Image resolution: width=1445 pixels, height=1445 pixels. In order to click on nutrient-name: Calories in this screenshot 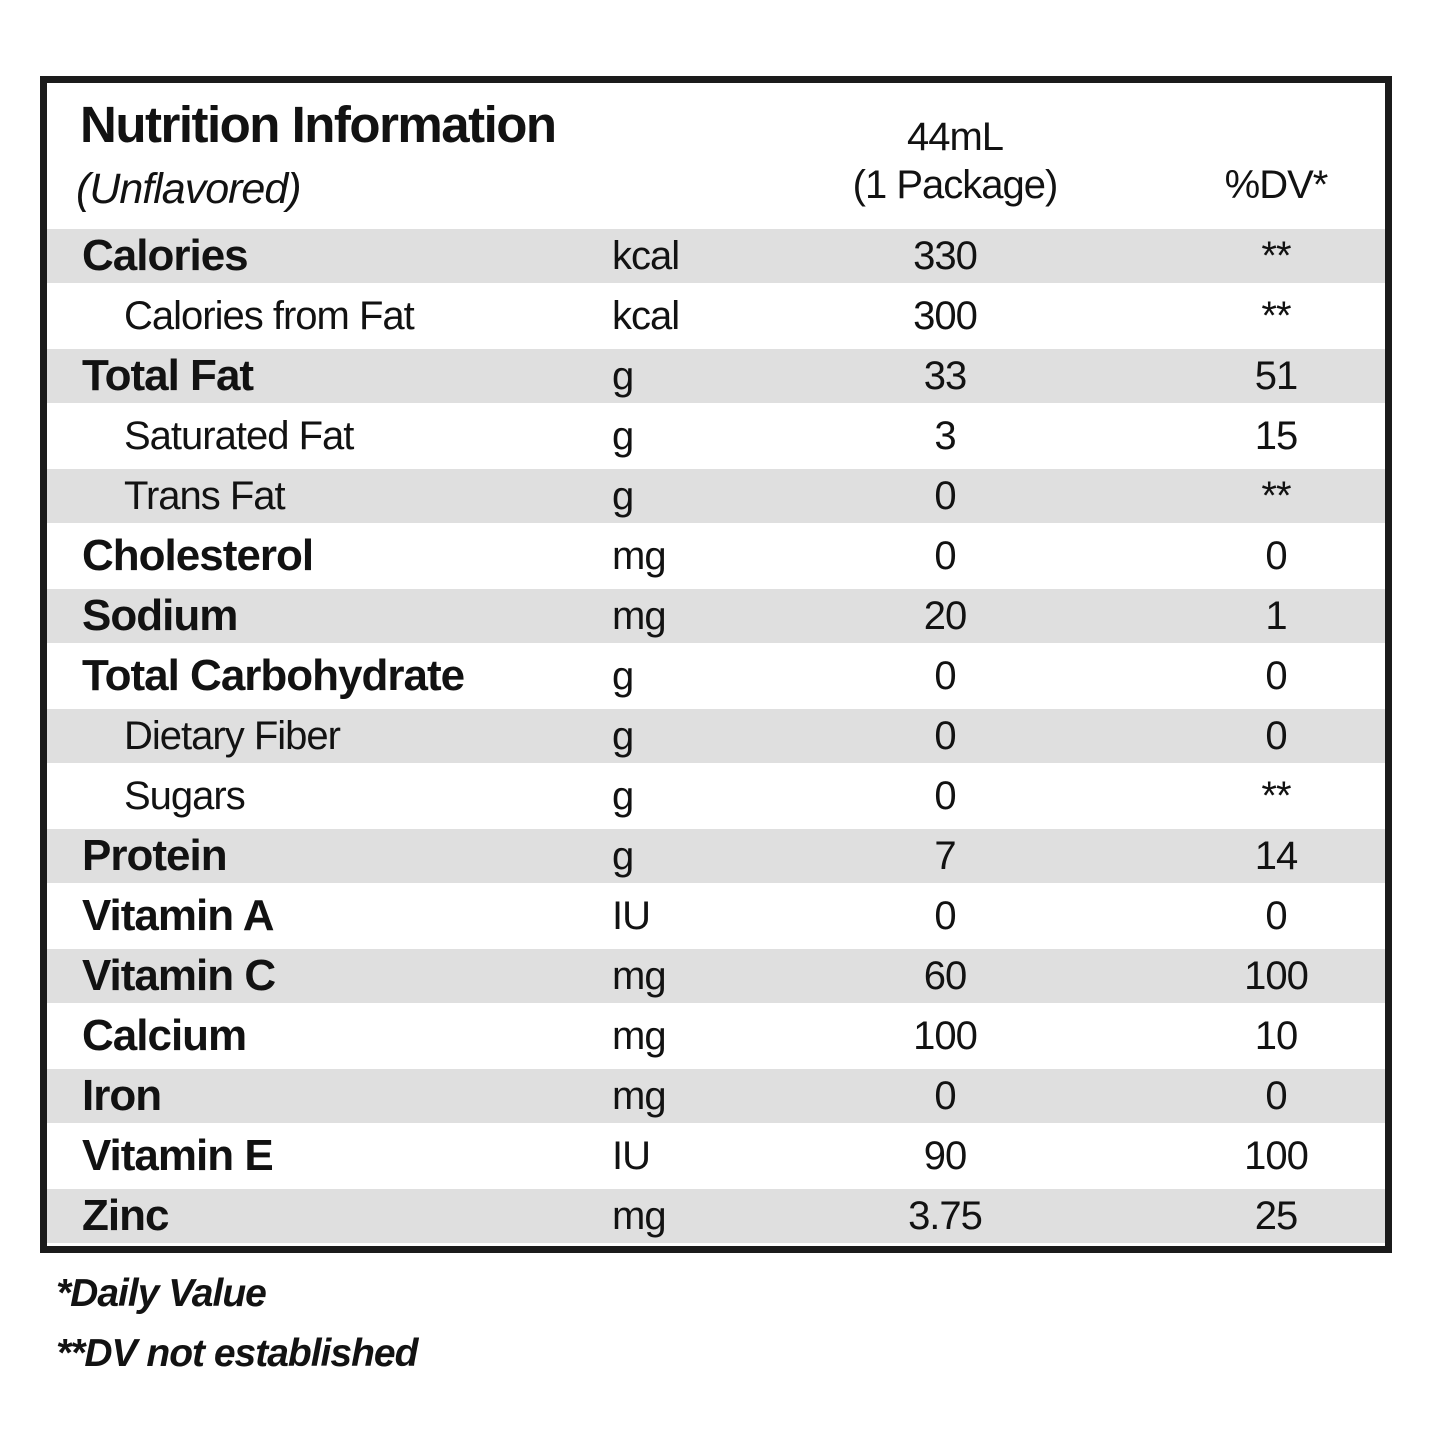, I will do `click(165, 255)`.